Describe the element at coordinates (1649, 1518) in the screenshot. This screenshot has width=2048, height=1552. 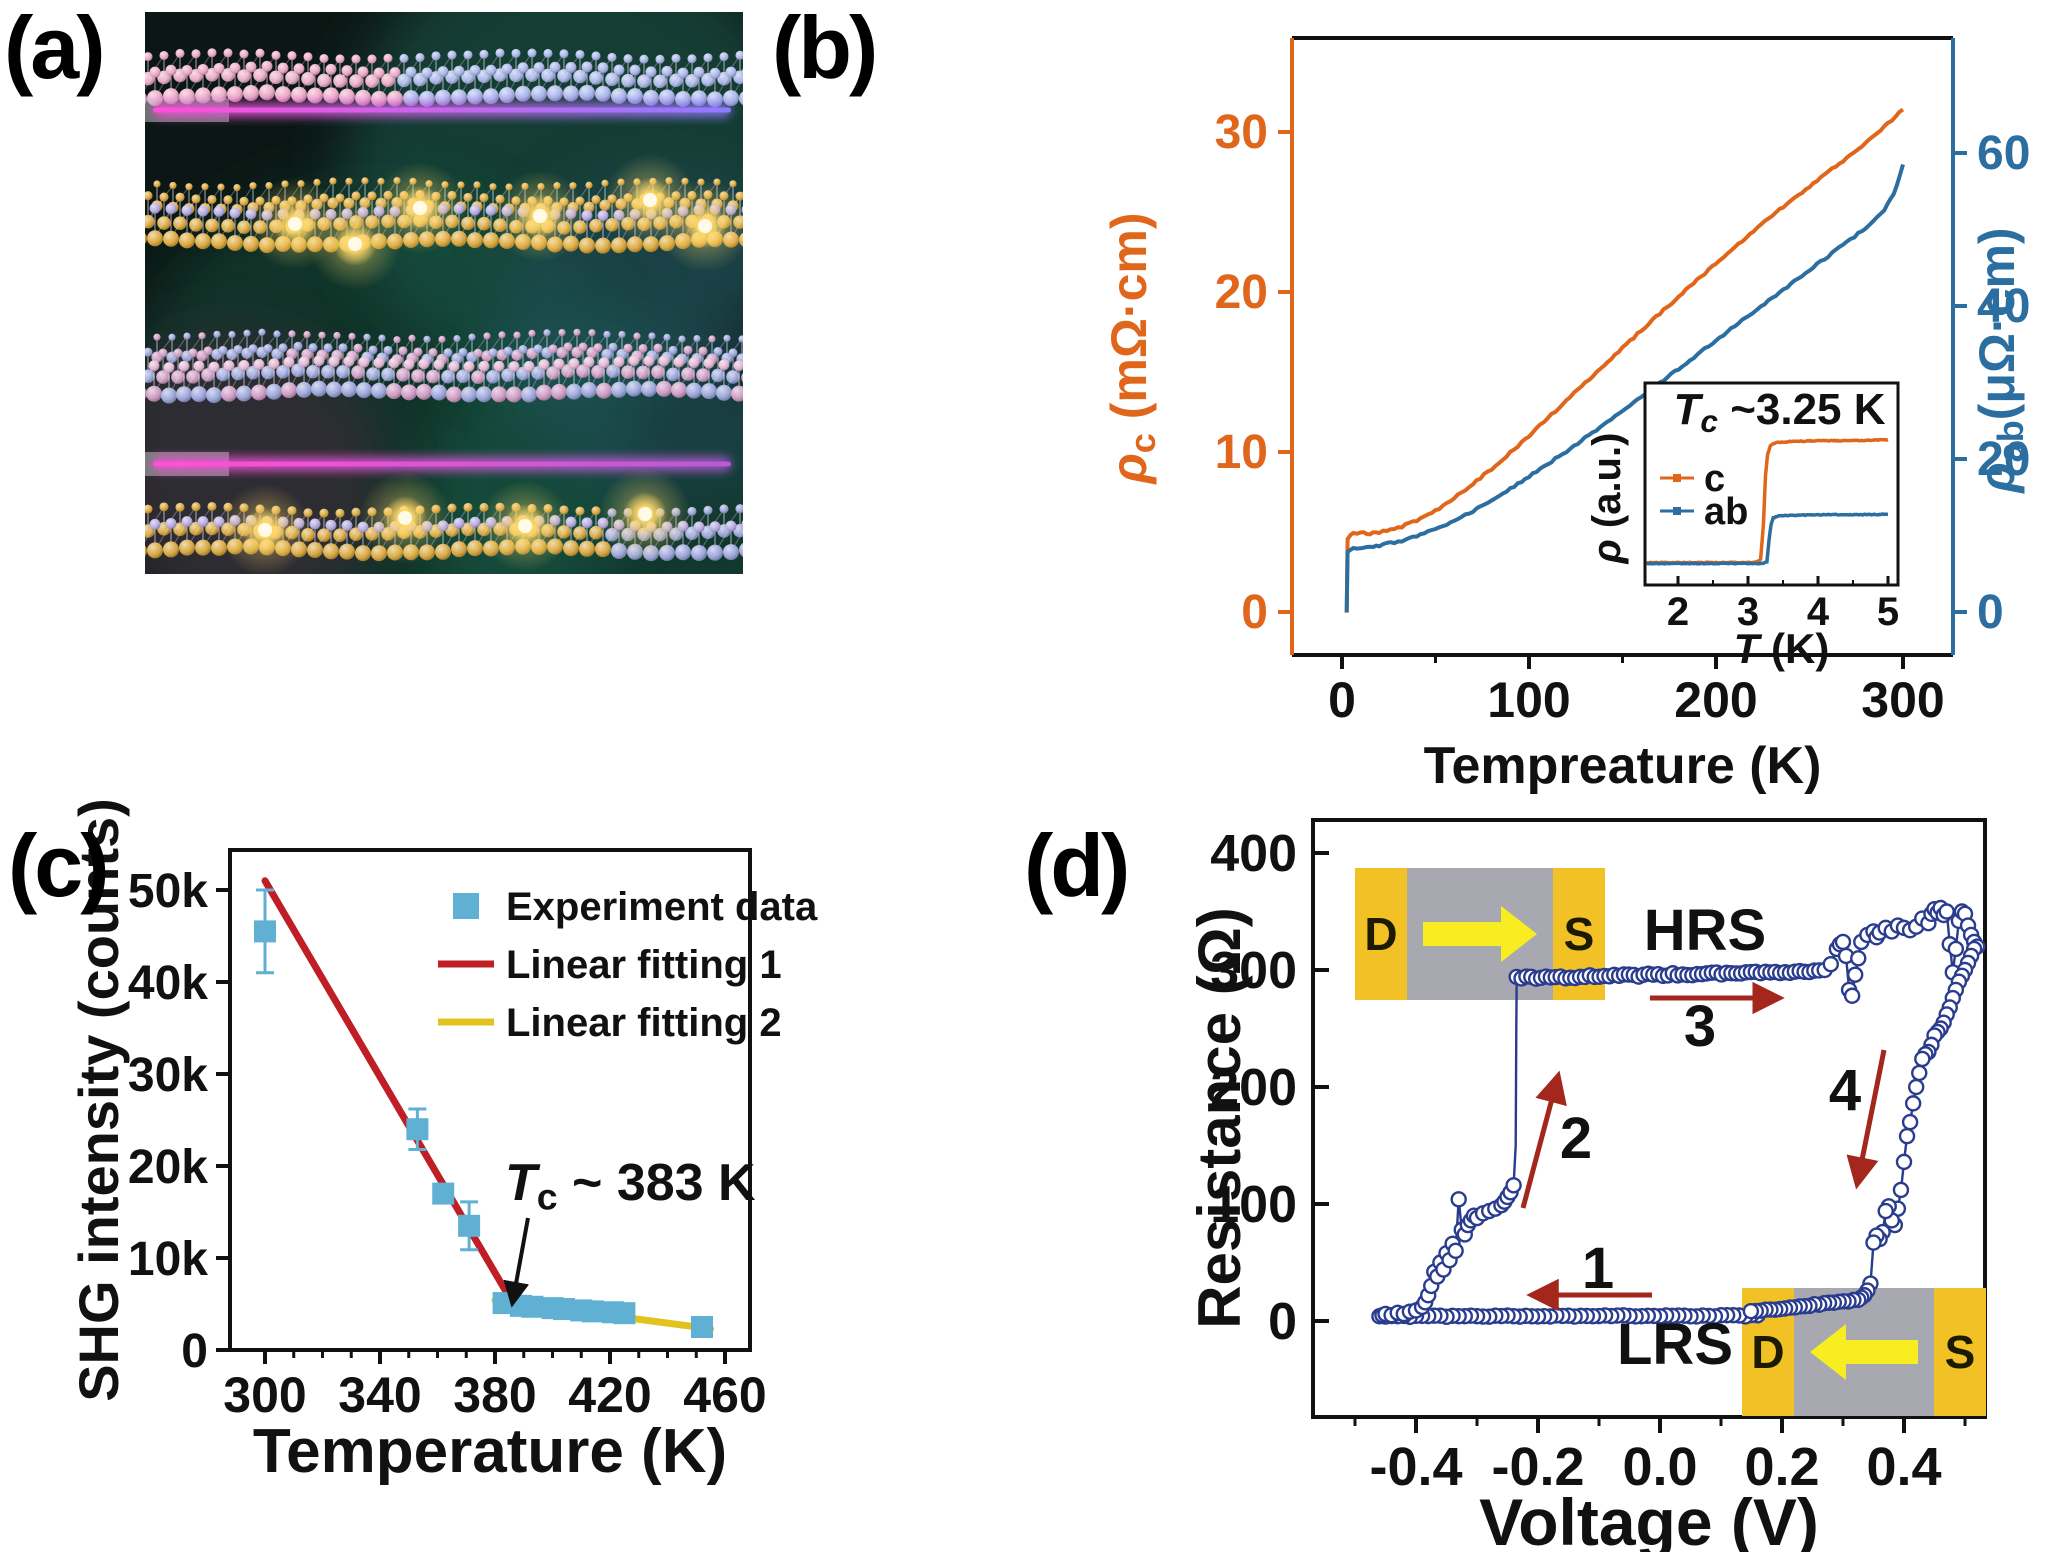
I see `x-axis-title: Voltage (V)` at that location.